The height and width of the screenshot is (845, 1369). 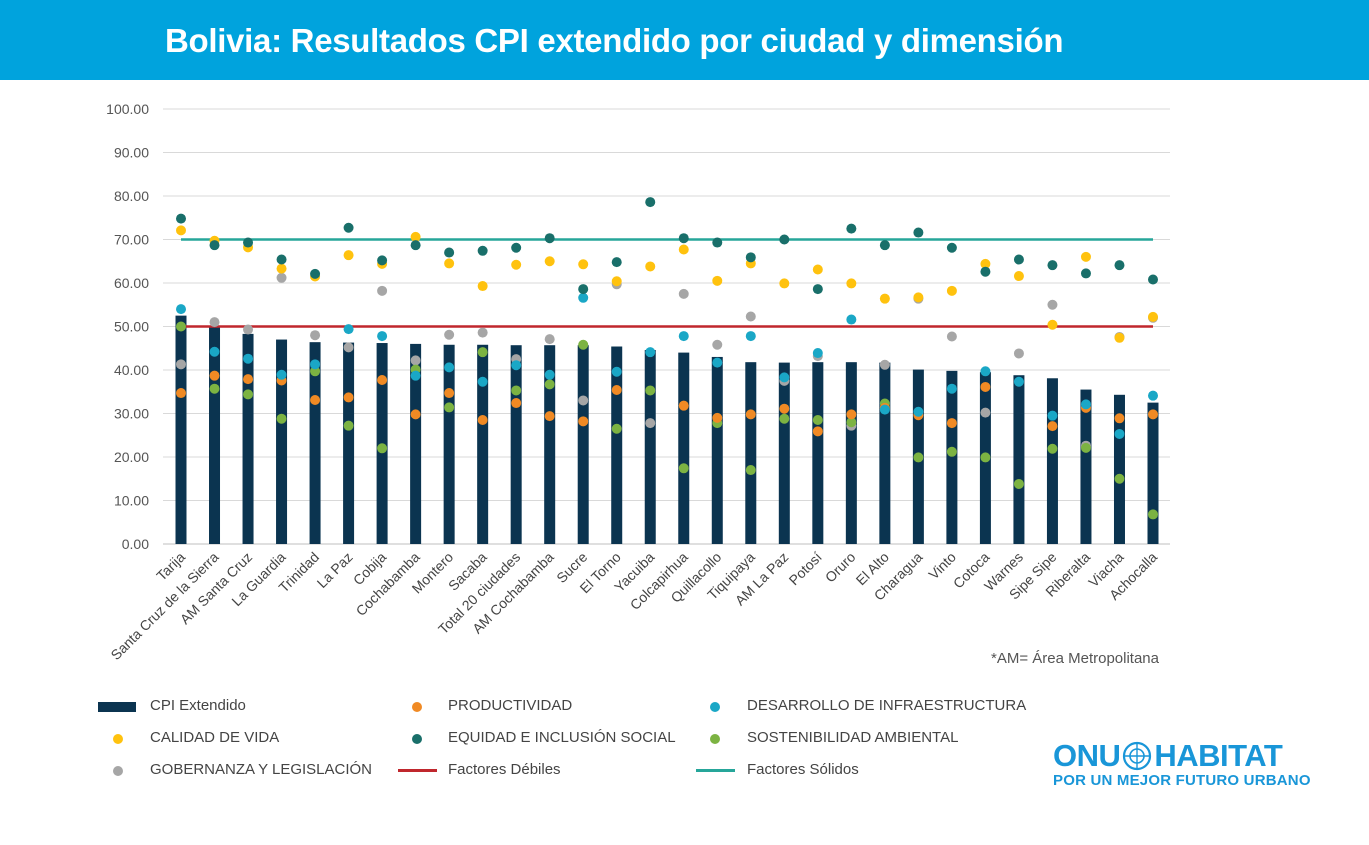 I want to click on legend-label-productividad: PRODUCTIVIDAD, so click(x=510, y=705).